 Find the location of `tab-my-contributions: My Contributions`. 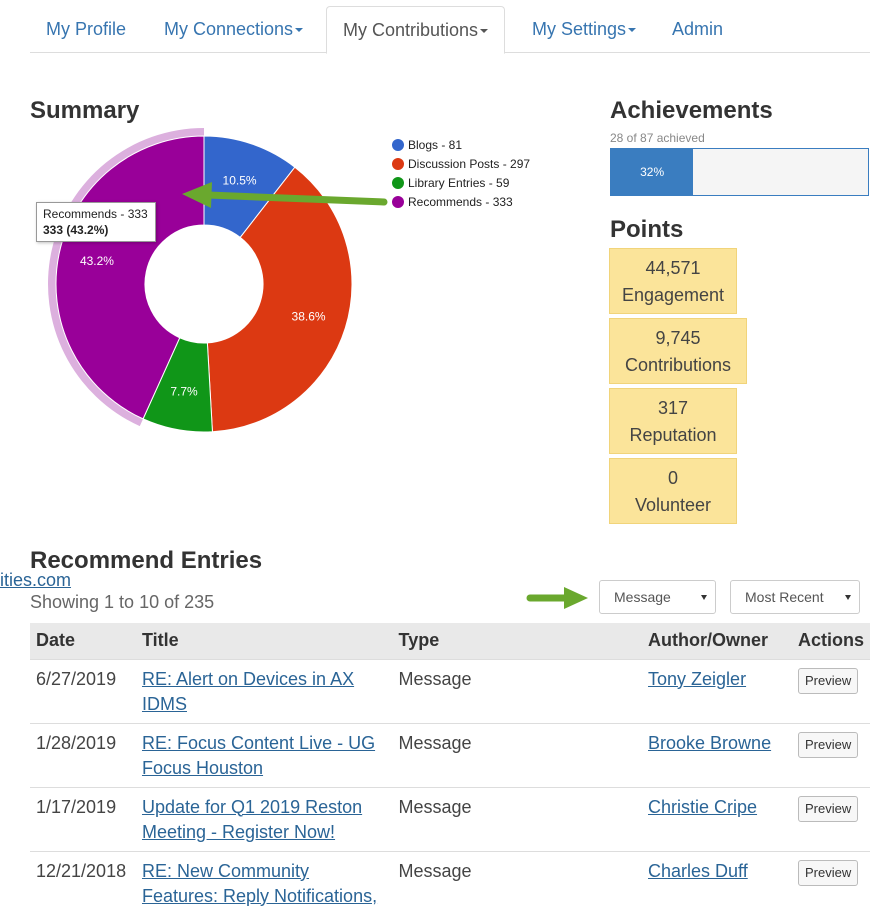

tab-my-contributions: My Contributions is located at coordinates (416, 30).